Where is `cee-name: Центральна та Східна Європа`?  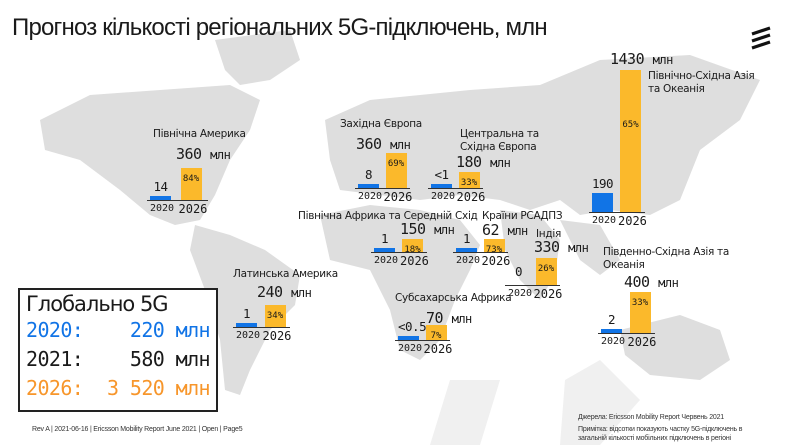
cee-name: Центральна та Східна Європа is located at coordinates (499, 140).